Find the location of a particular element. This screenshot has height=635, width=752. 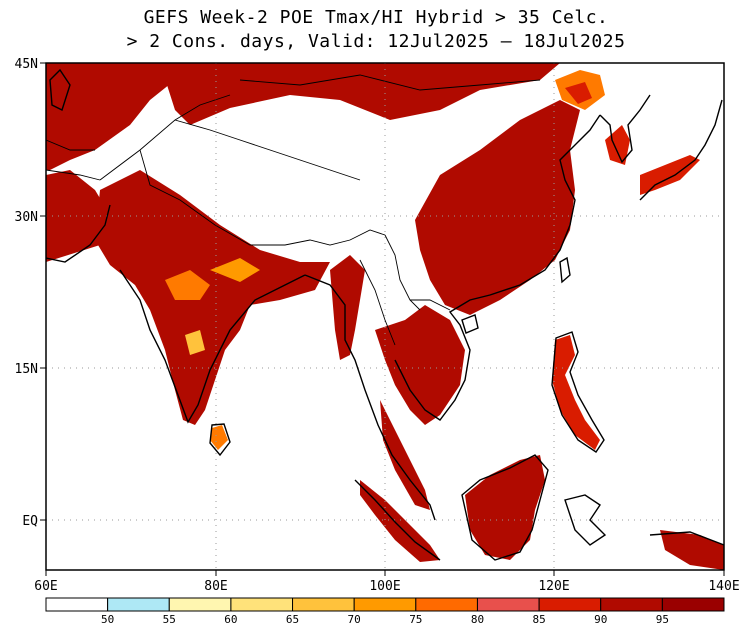

lat-label: 30N is located at coordinates (26, 217).